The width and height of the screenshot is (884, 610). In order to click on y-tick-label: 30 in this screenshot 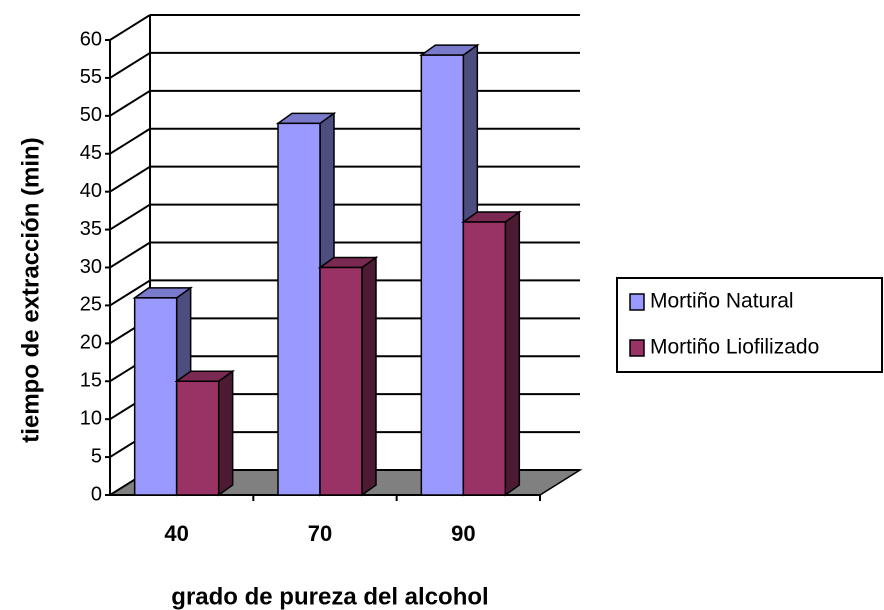, I will do `click(91, 267)`.